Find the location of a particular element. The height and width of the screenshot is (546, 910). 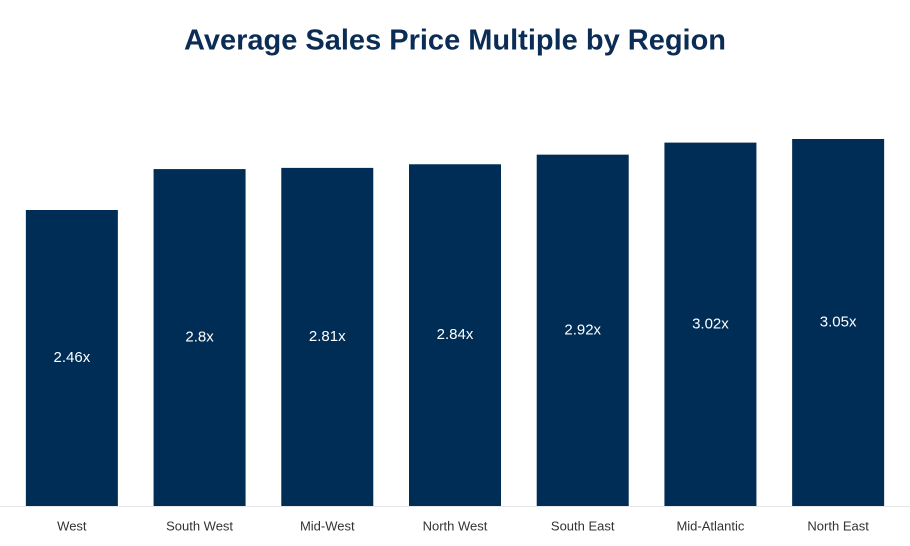

x-tick-label: South West is located at coordinates (199, 525).